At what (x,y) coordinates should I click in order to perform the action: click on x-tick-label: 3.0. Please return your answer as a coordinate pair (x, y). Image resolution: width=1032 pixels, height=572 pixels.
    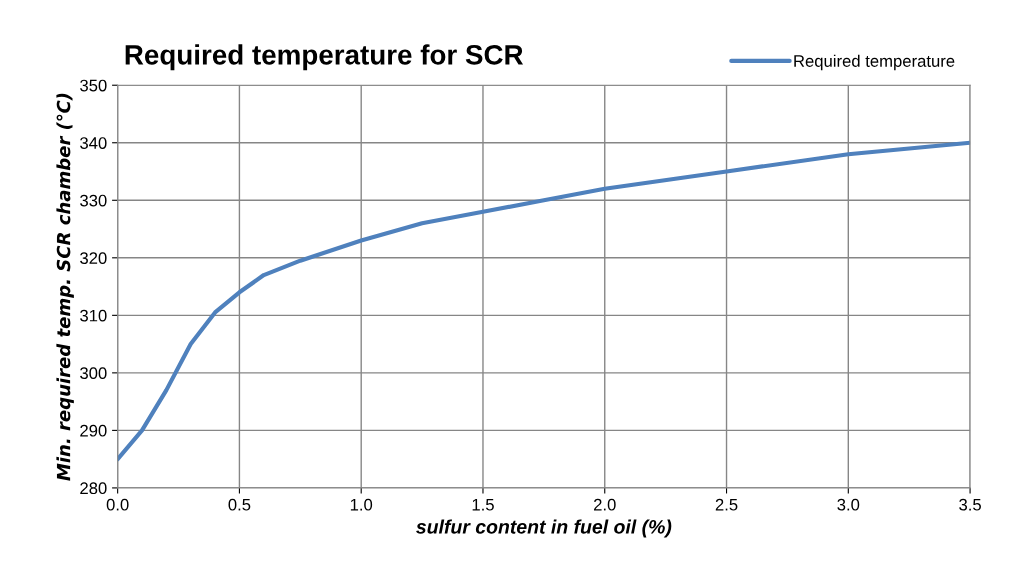
    Looking at the image, I should click on (848, 504).